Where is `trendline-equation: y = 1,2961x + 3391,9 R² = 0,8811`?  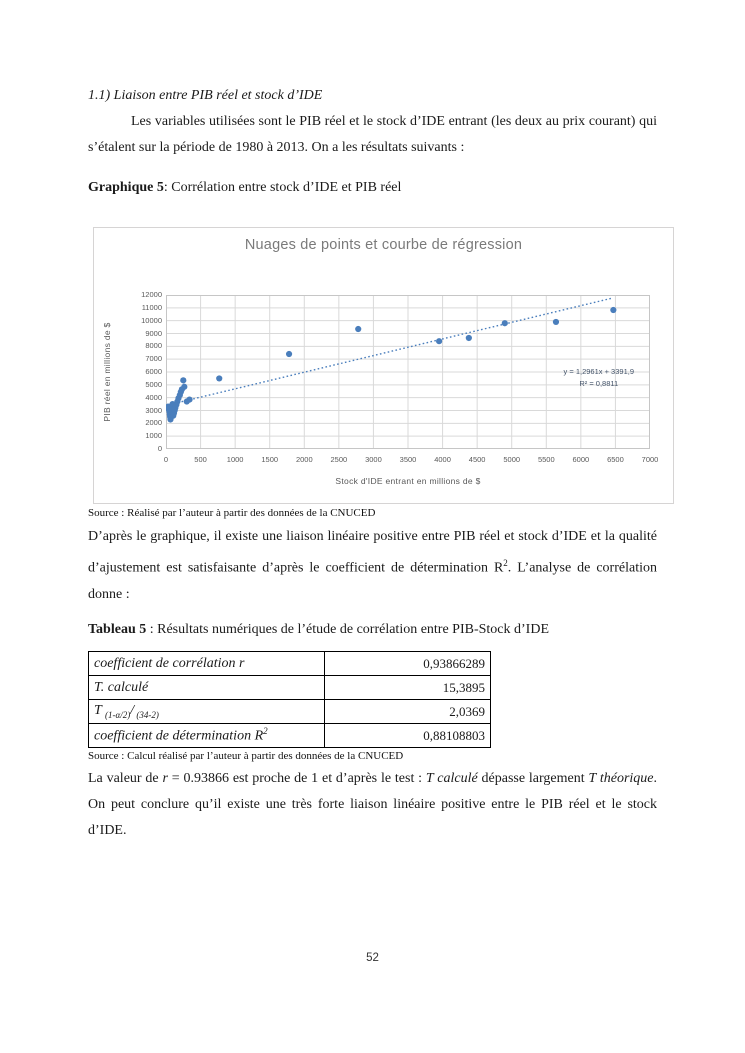 trendline-equation: y = 1,2961x + 3391,9 R² = 0,8811 is located at coordinates (599, 378).